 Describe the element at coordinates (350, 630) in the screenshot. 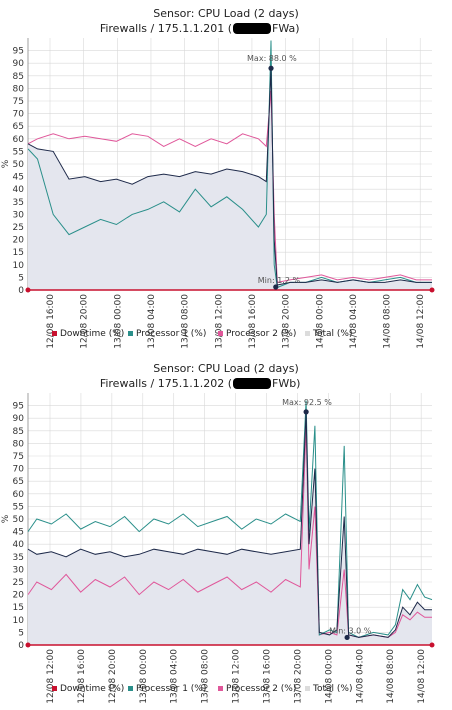

I see `annotation-label: Min: 3.0 %` at that location.